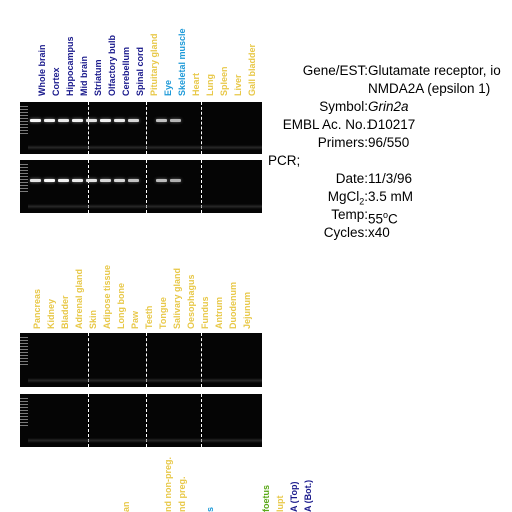  Describe the element at coordinates (349, 214) in the screenshot. I see `temp-key: Temp:` at that location.